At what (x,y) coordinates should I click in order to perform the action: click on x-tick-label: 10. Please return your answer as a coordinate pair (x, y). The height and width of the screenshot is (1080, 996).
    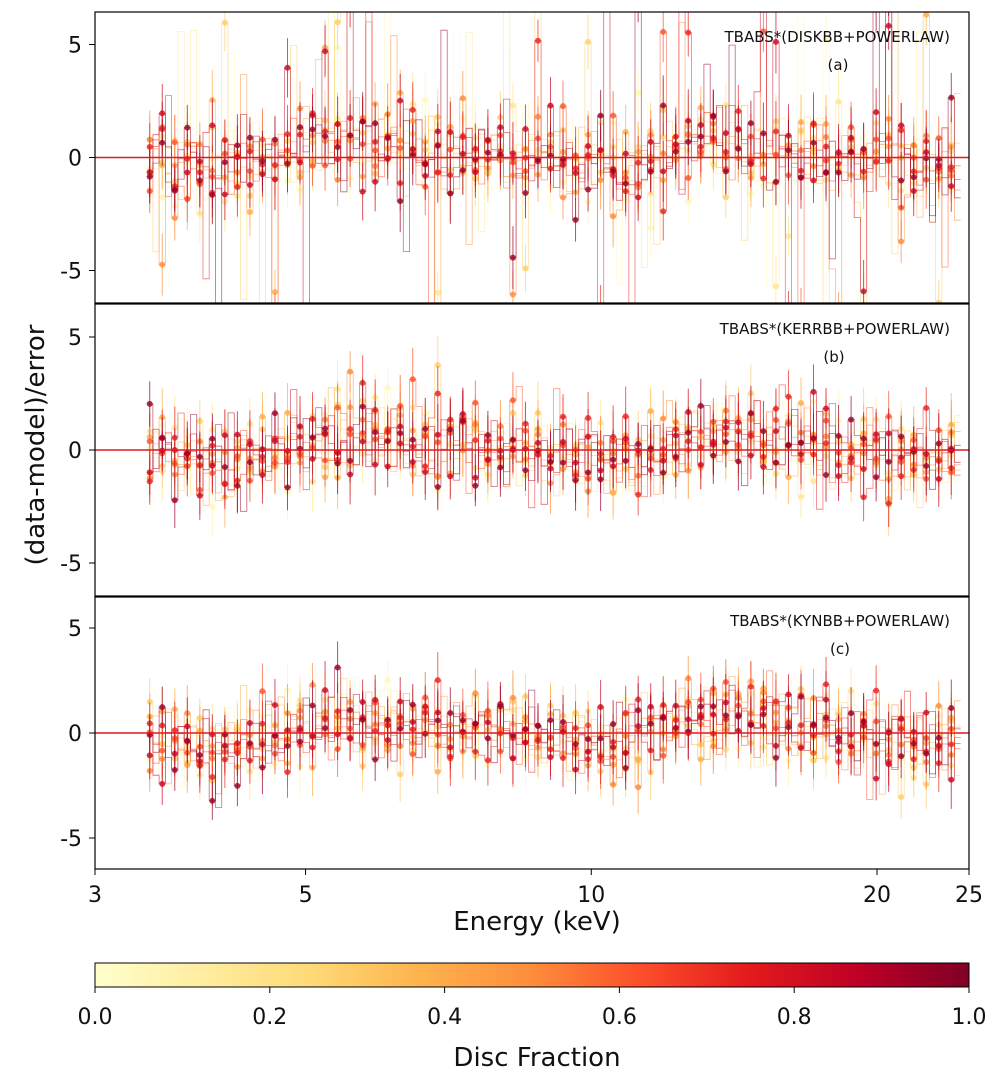
    Looking at the image, I should click on (591, 895).